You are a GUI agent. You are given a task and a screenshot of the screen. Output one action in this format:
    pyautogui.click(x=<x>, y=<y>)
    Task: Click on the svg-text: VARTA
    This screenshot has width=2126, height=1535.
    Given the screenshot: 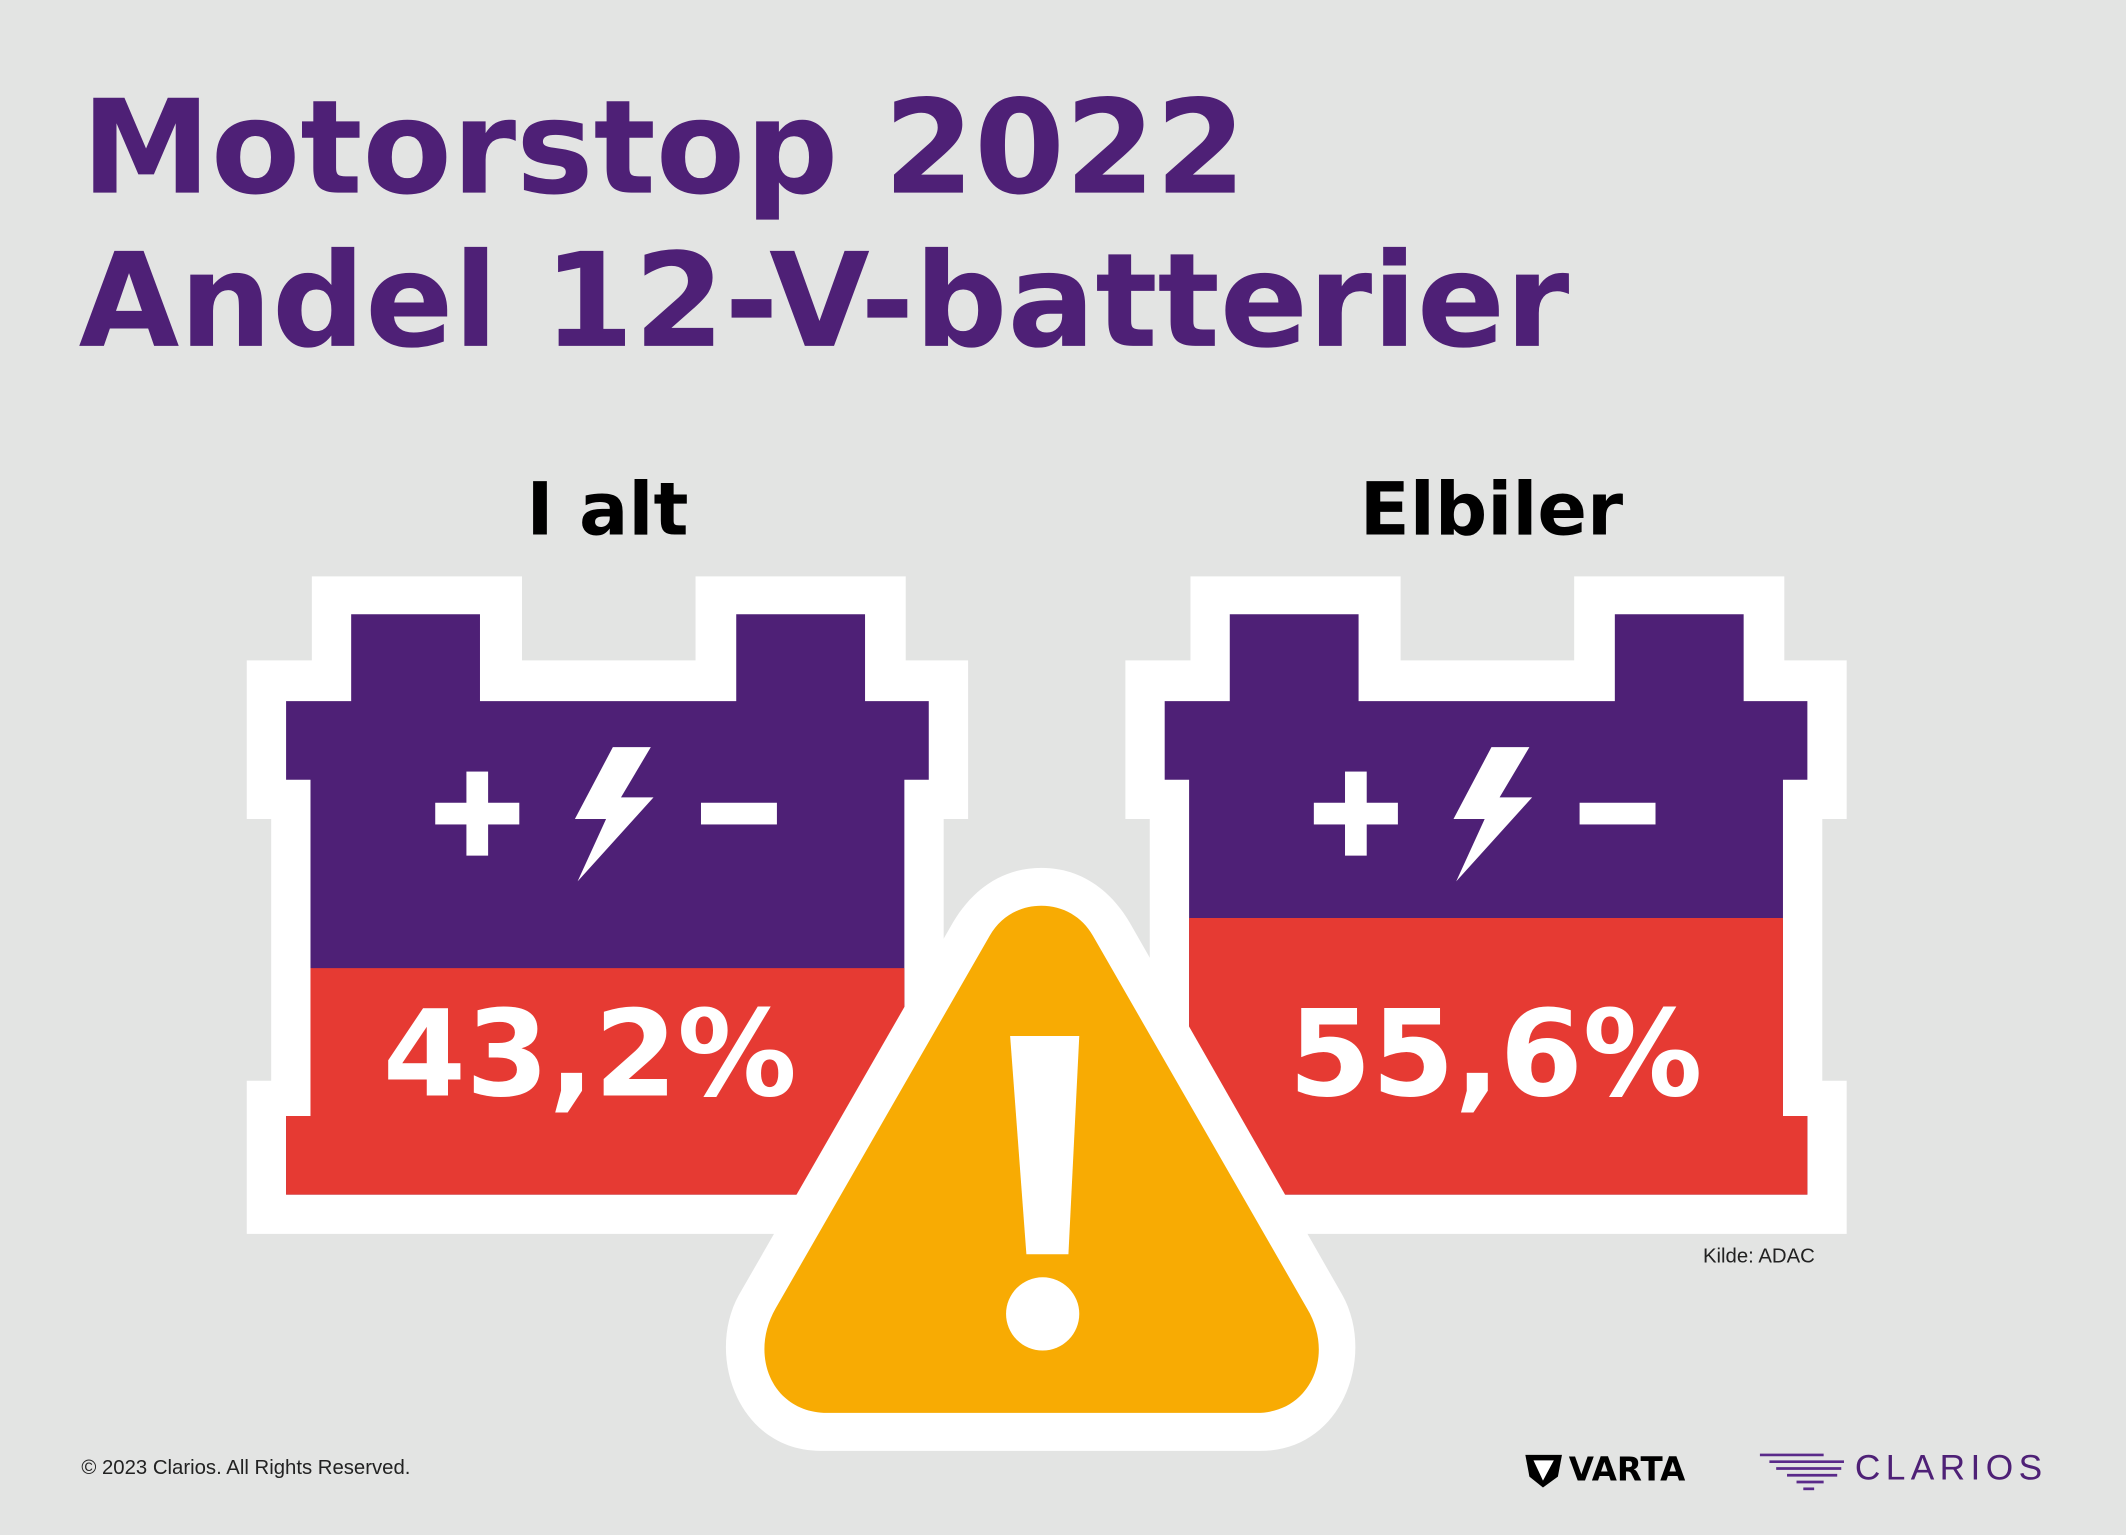 What is the action you would take?
    pyautogui.click(x=1627, y=1470)
    